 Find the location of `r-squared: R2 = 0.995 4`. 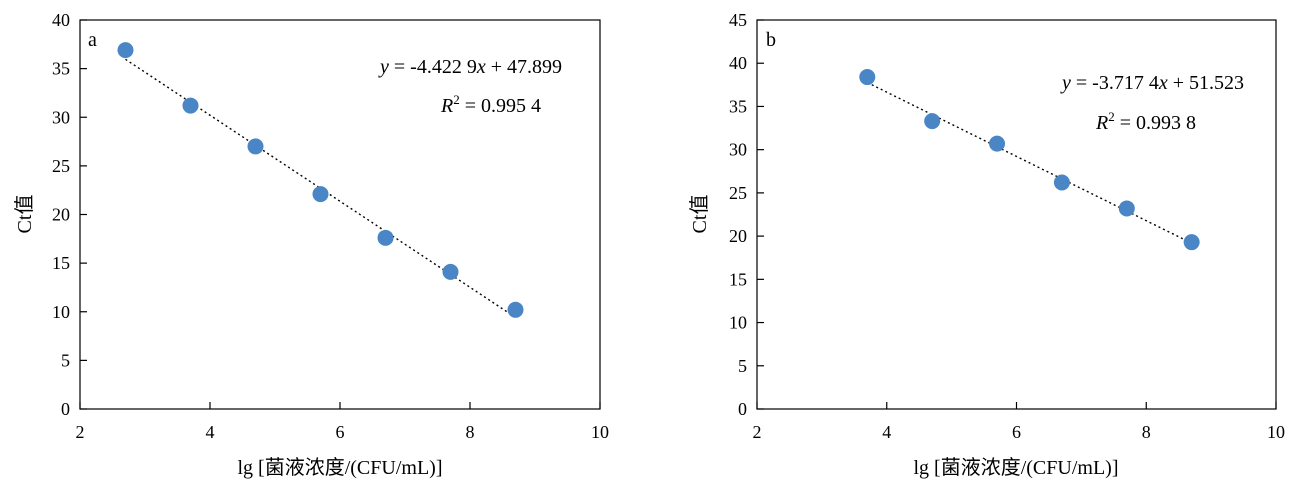

r-squared: R2 = 0.995 4 is located at coordinates (490, 104).